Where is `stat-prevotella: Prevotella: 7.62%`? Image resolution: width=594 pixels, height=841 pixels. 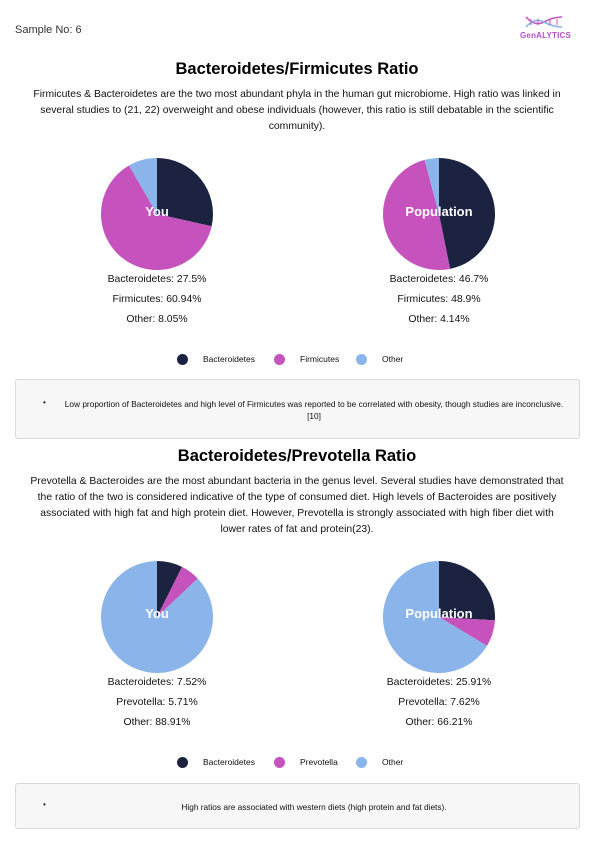
stat-prevotella: Prevotella: 7.62% is located at coordinates (439, 702).